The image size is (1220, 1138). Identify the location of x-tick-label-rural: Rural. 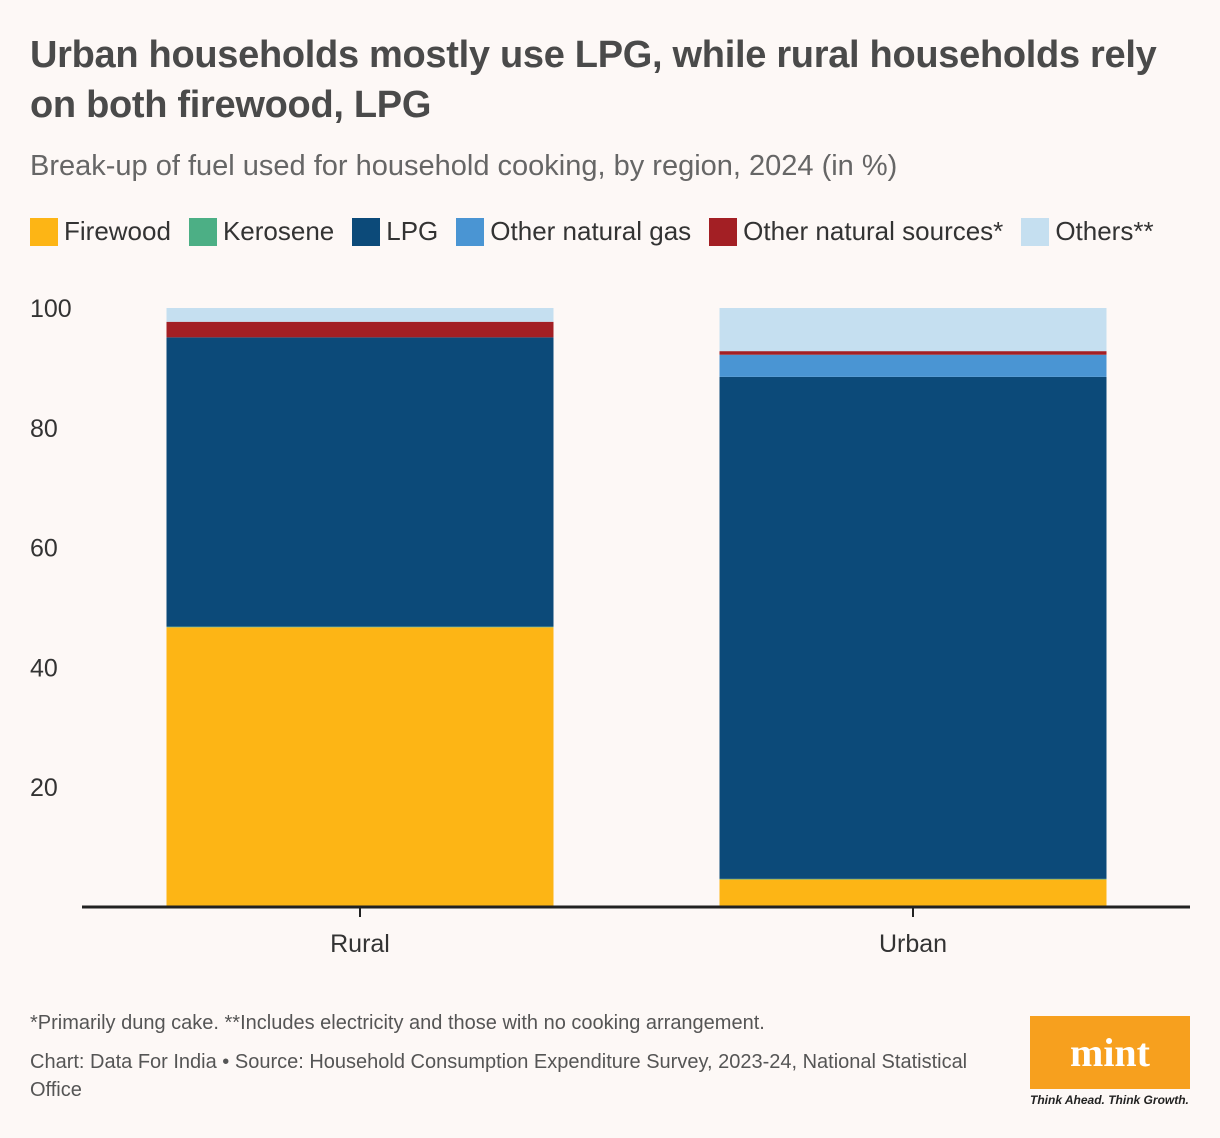
(360, 944).